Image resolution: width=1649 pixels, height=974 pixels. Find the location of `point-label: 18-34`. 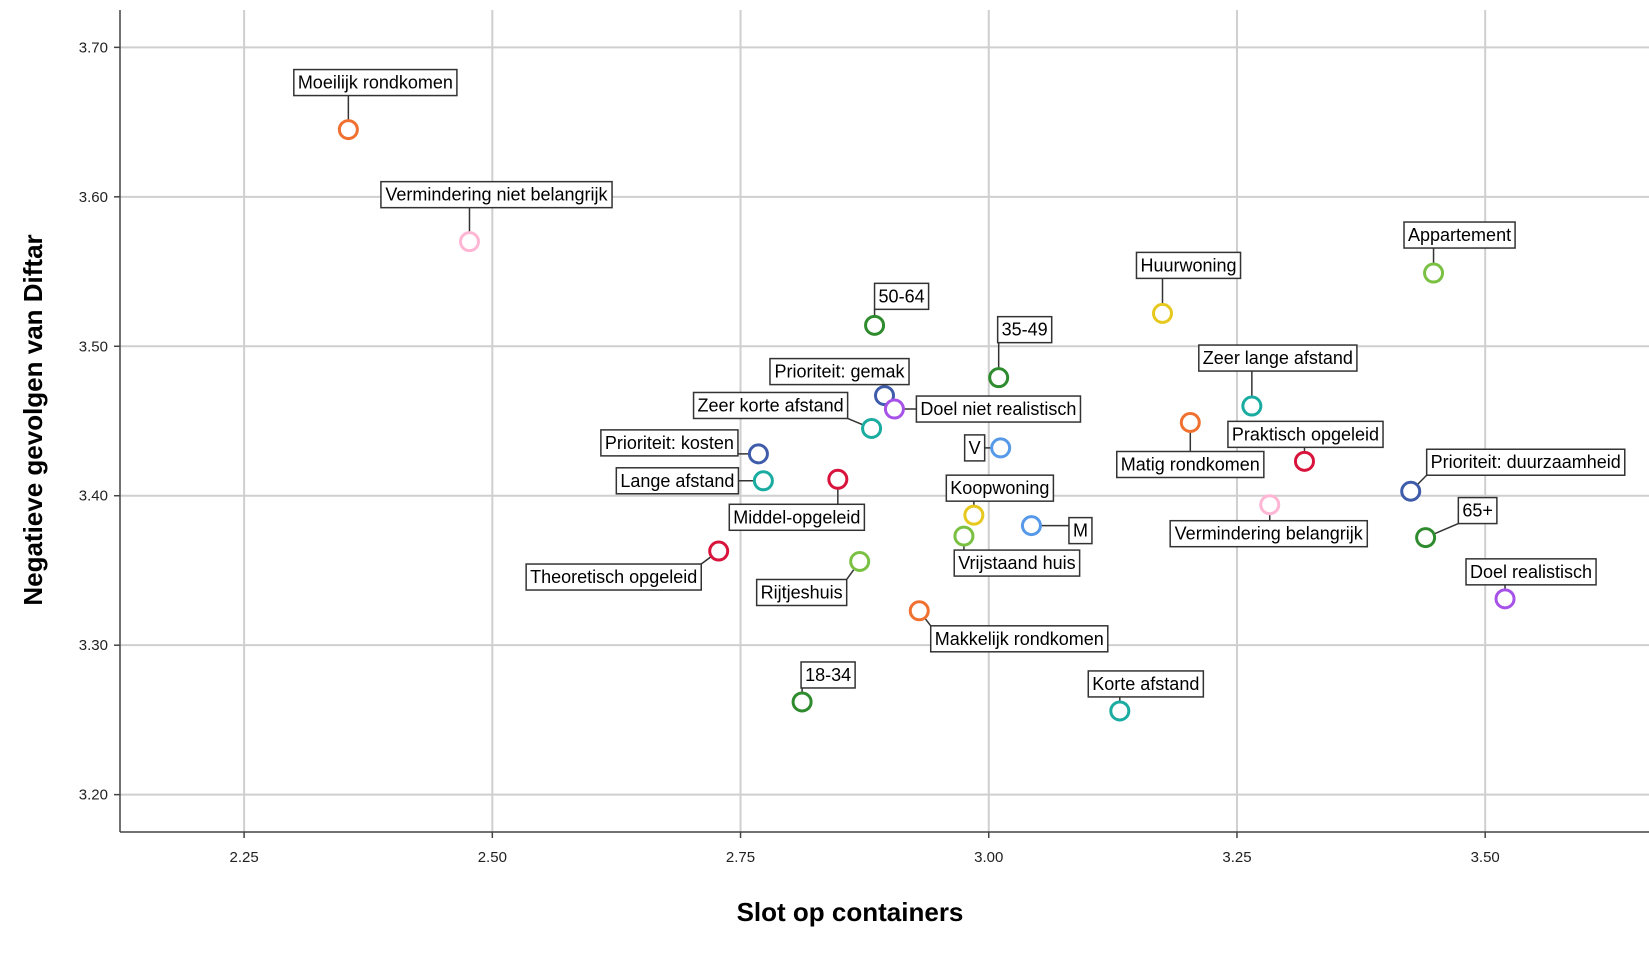

point-label: 18-34 is located at coordinates (828, 675).